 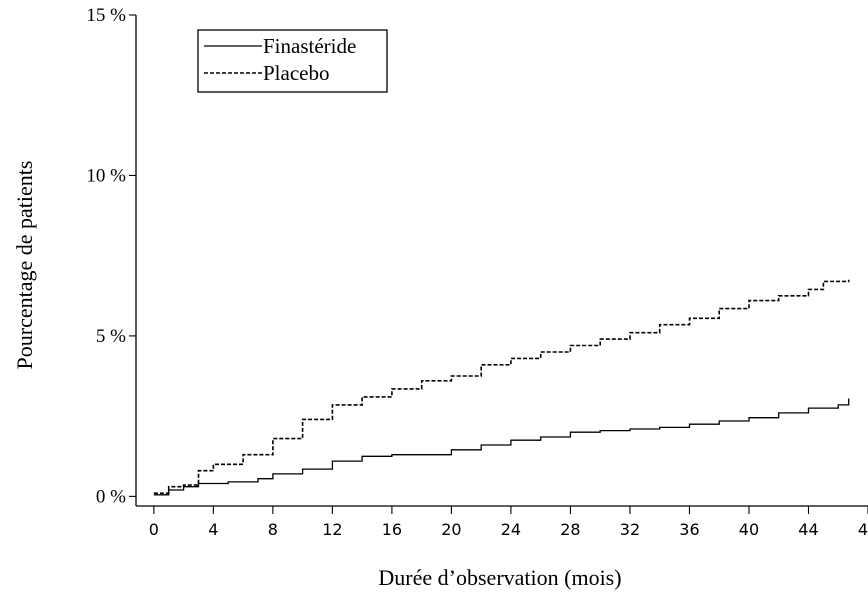 I want to click on y-axis-title: Pourcentage de patients, so click(x=24, y=265).